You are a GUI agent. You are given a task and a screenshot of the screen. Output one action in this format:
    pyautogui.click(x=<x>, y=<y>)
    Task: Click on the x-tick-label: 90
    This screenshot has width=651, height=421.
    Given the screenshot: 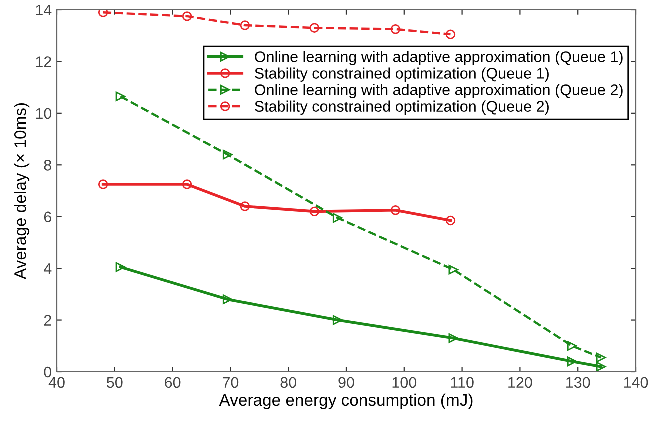 What is the action you would take?
    pyautogui.click(x=346, y=382)
    